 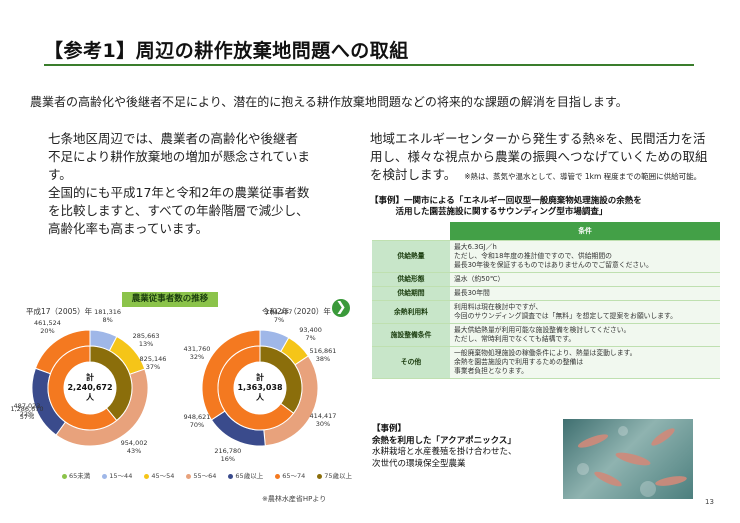 I want to click on example-line-2: 次世代の環境保全型農業, so click(x=419, y=463).